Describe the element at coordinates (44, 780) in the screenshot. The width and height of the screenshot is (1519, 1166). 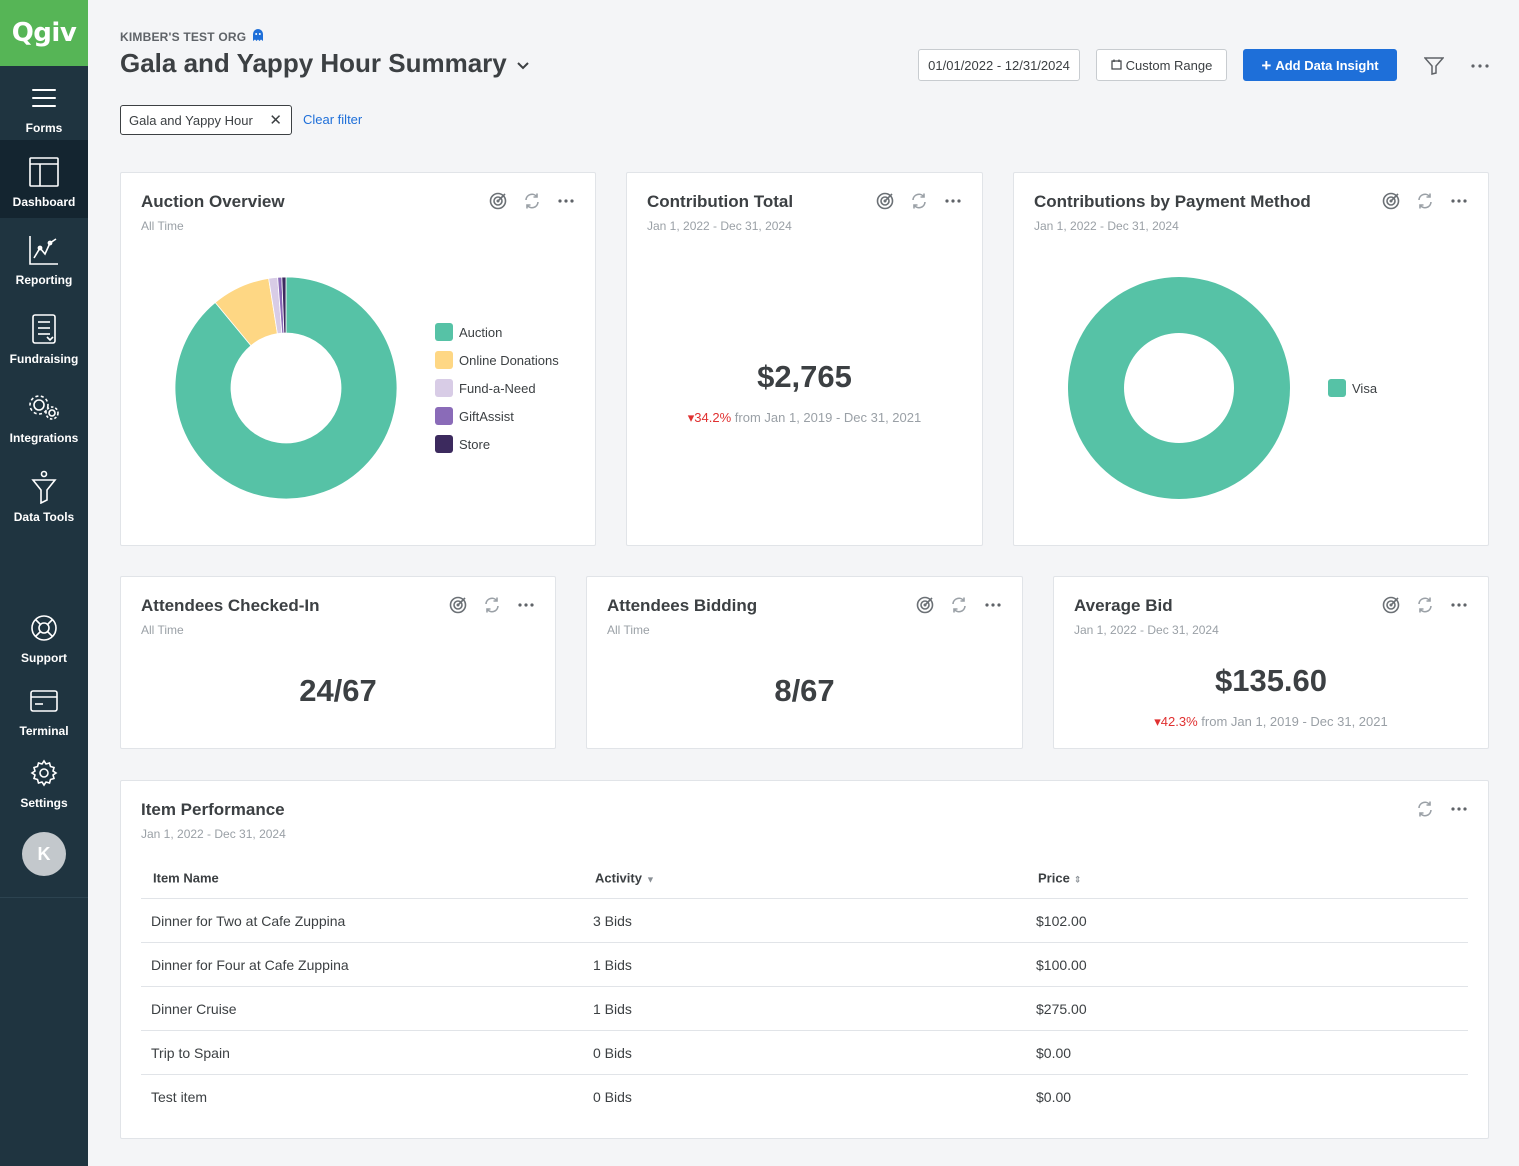
I see `nav-settings: Settings` at that location.